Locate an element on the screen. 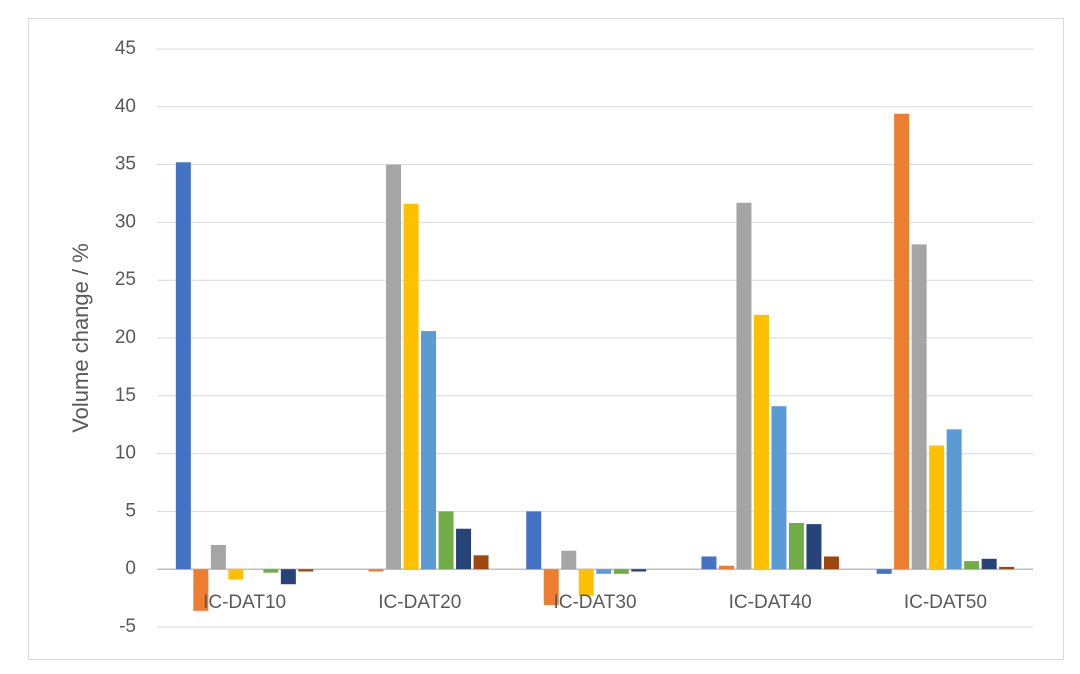  y-tick-label: 30 is located at coordinates (125, 221).